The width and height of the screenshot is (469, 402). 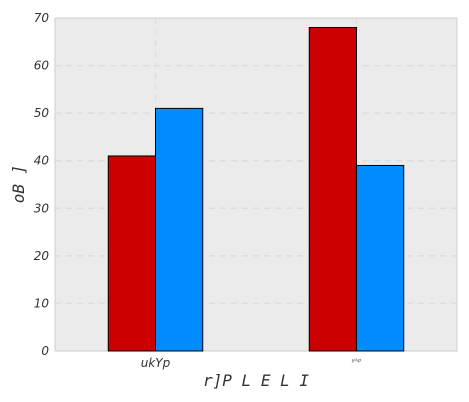 I want to click on y-tick-label: 10, so click(x=42, y=303).